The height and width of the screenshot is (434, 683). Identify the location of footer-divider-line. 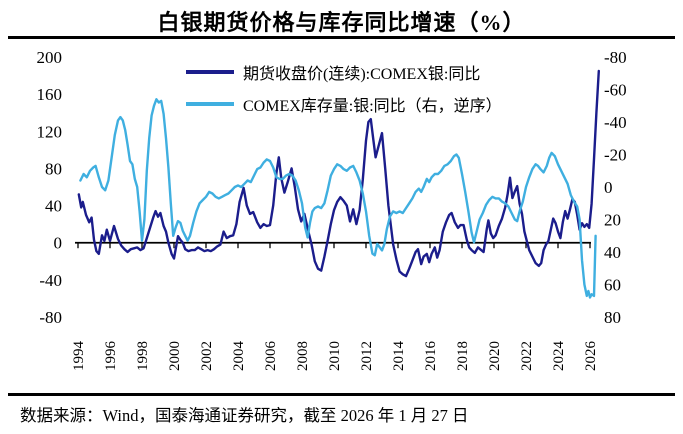
(341, 394).